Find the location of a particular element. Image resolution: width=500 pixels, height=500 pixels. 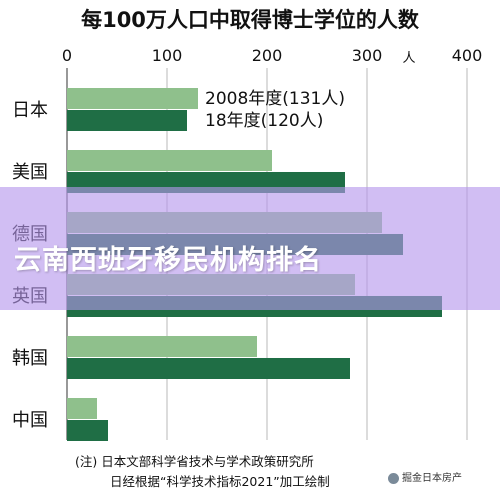

category-label: 美国 is located at coordinates (30, 172).